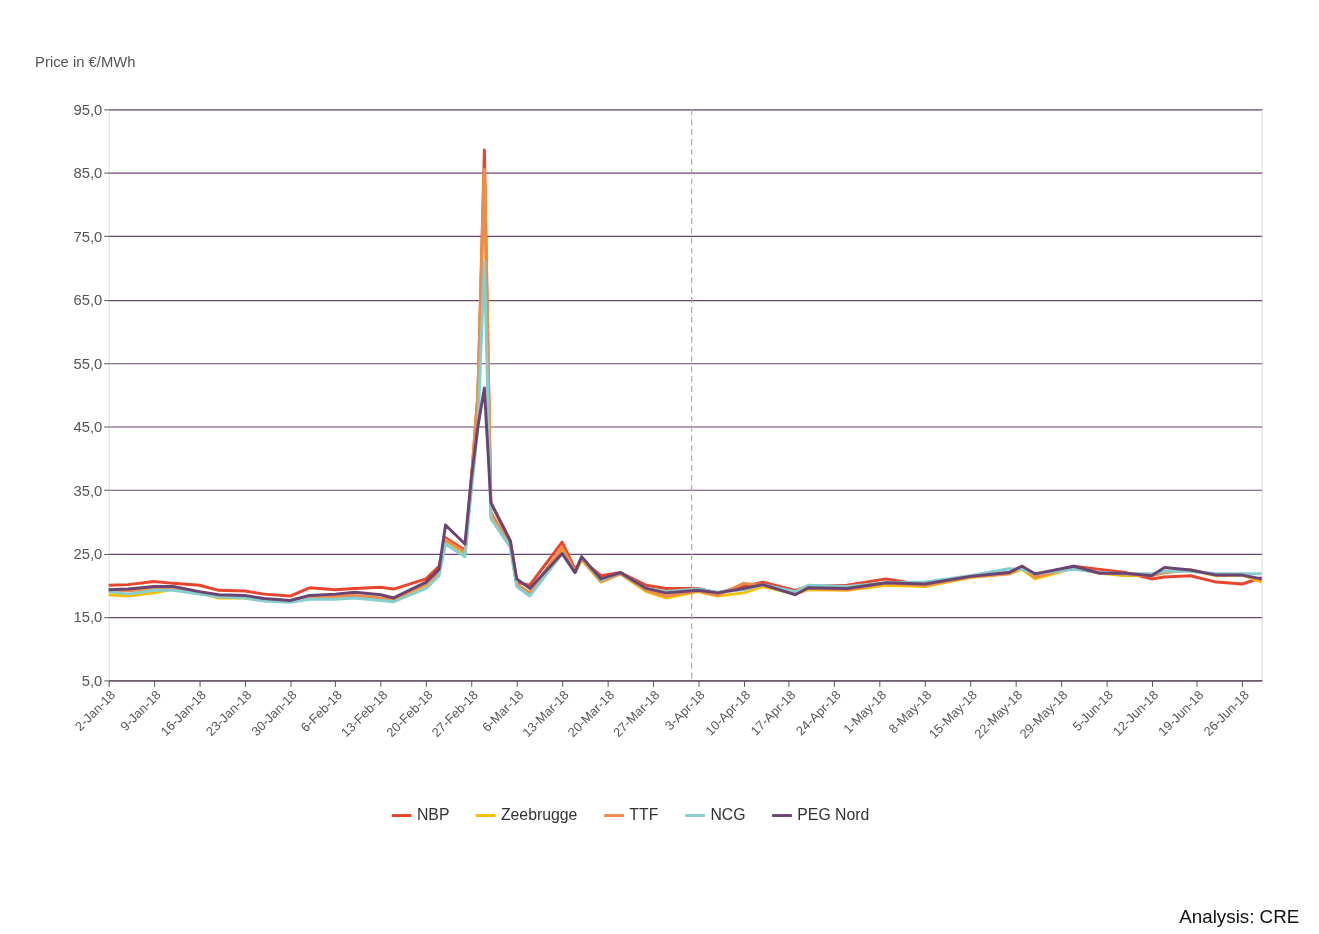 This screenshot has height=934, width=1319. Describe the element at coordinates (88, 617) in the screenshot. I see `y-tick-label: 15,0` at that location.